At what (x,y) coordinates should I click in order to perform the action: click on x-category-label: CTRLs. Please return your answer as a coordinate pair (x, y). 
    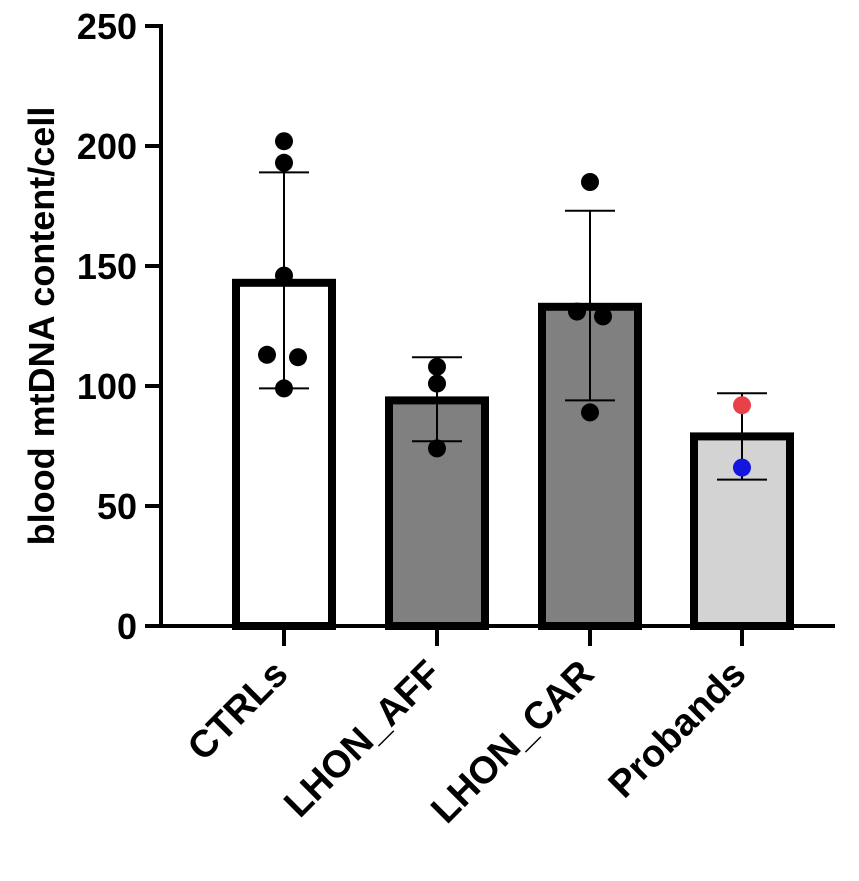
    Looking at the image, I should click on (238, 711).